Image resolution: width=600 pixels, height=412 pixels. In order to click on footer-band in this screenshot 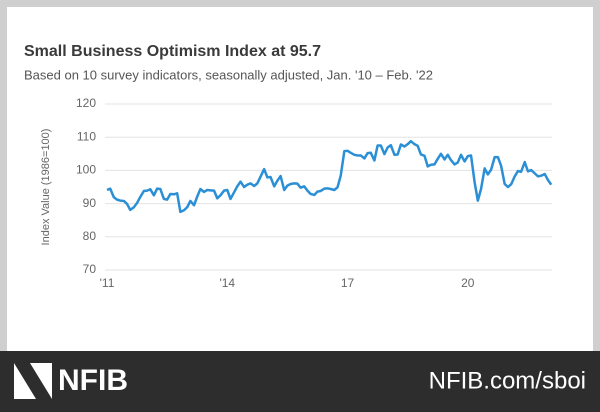, I will do `click(300, 381)`.